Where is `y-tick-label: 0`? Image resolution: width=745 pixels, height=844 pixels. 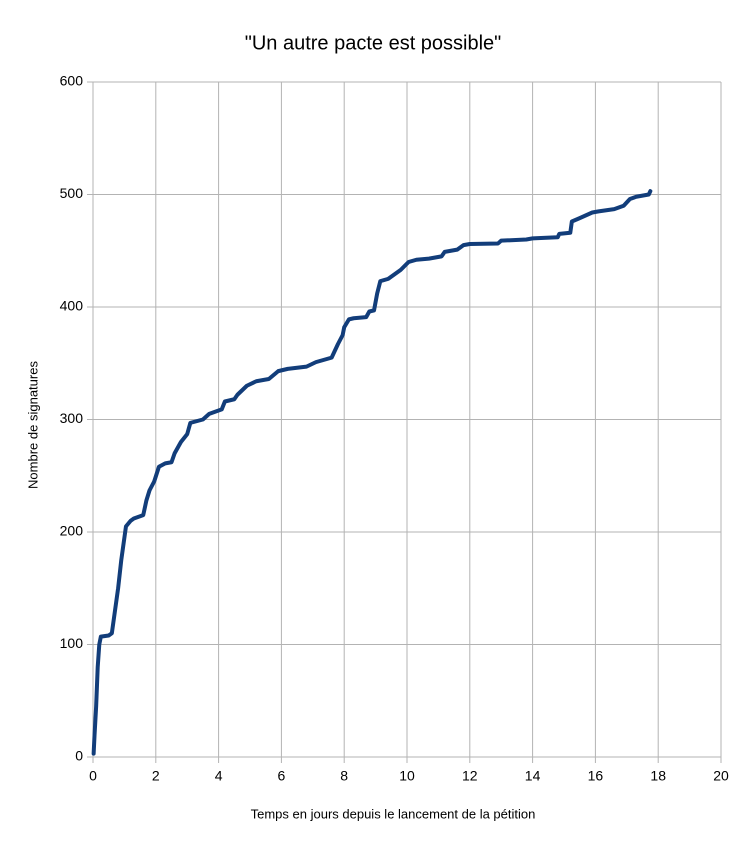 y-tick-label: 0 is located at coordinates (79, 756).